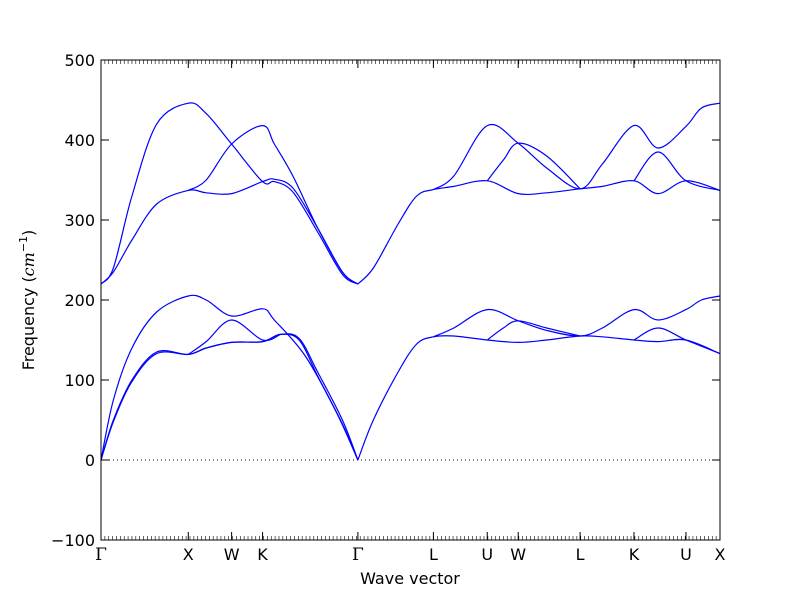 The width and height of the screenshot is (800, 600). I want to click on y-tick-label: 300, so click(79, 220).